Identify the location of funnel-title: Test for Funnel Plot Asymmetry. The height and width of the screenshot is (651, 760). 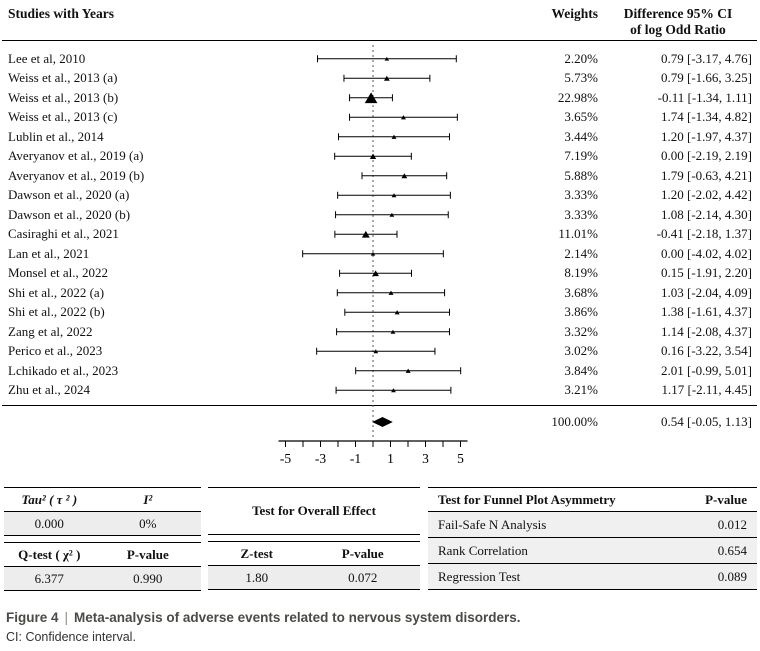
(527, 499).